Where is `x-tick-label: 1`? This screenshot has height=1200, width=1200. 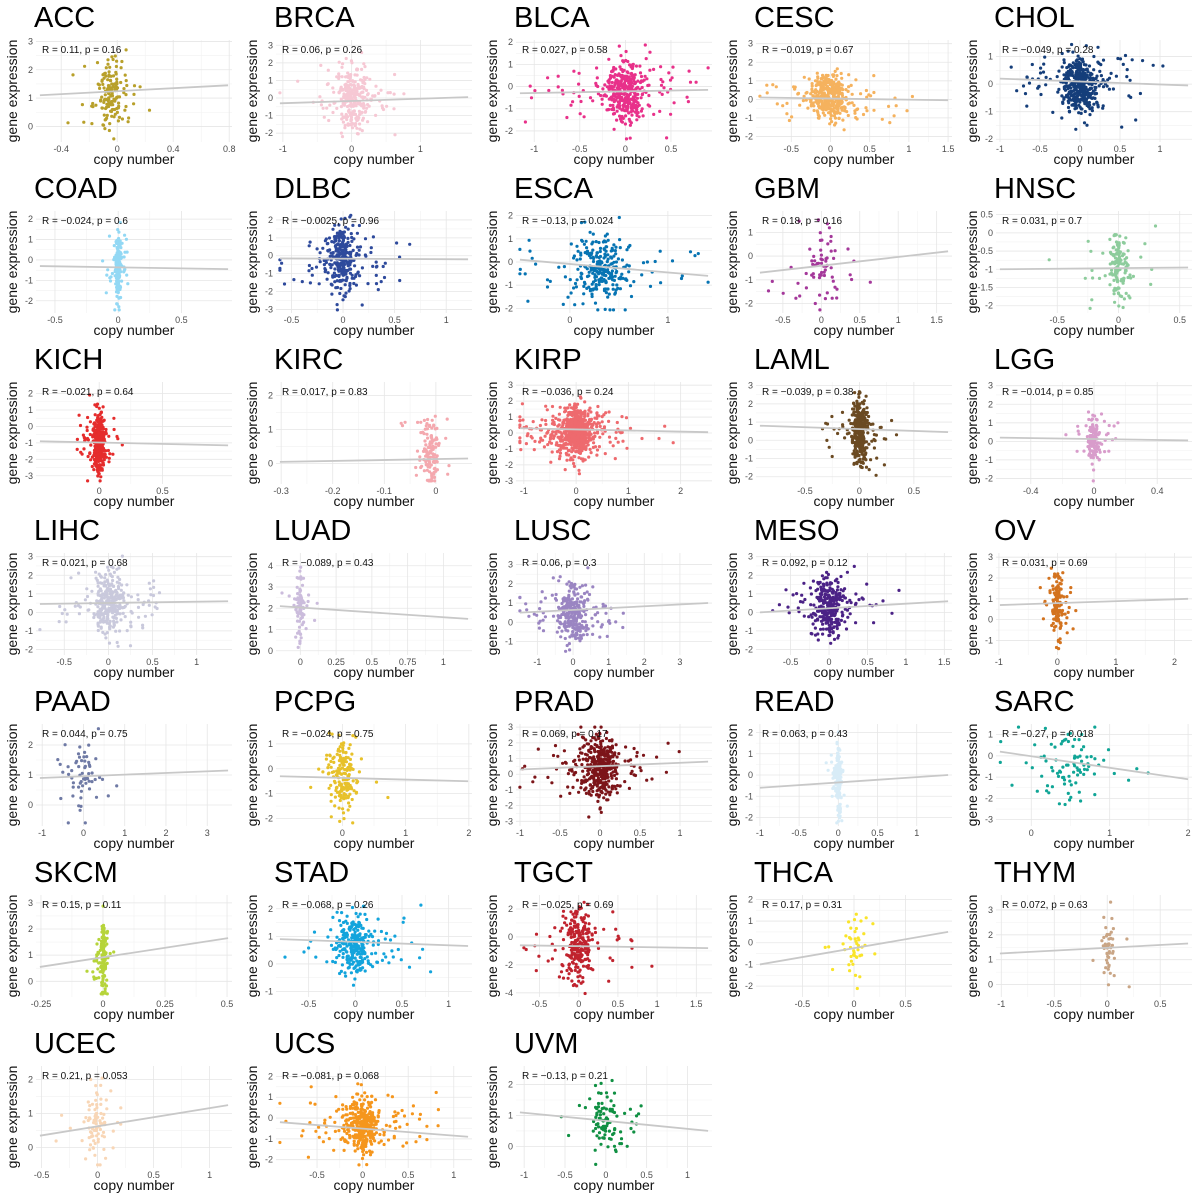
x-tick-label: 1 is located at coordinates (898, 320).